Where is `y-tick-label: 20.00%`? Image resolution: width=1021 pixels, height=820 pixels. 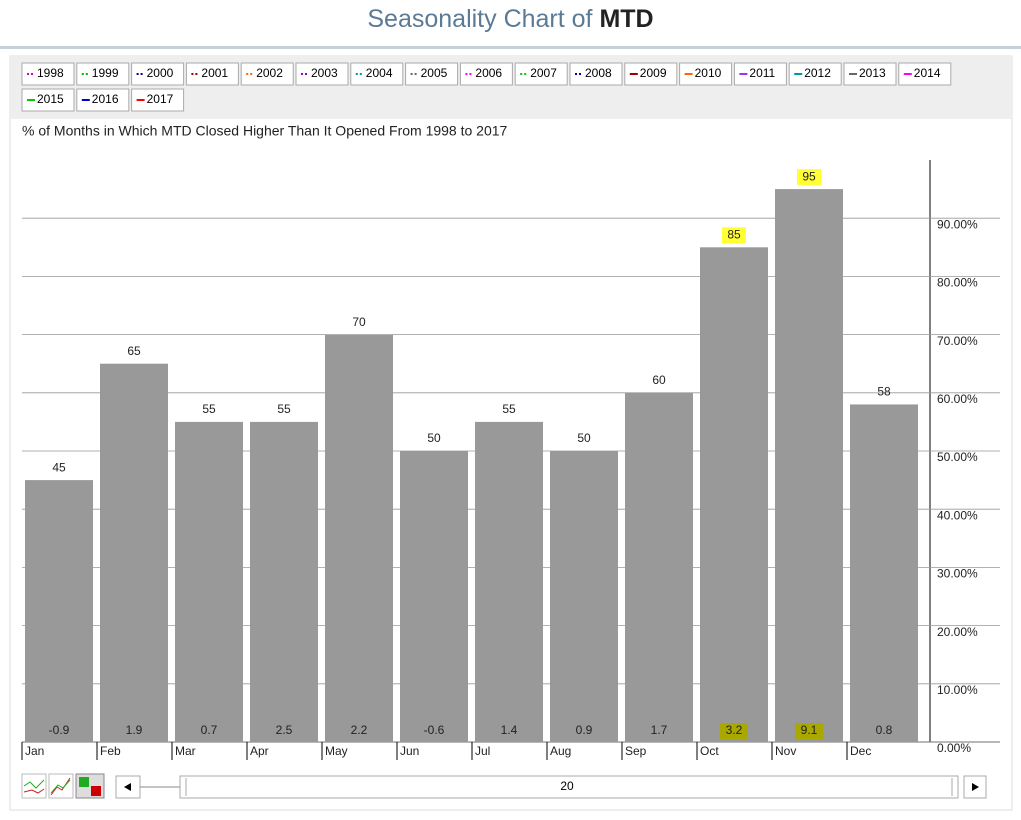 y-tick-label: 20.00% is located at coordinates (957, 632).